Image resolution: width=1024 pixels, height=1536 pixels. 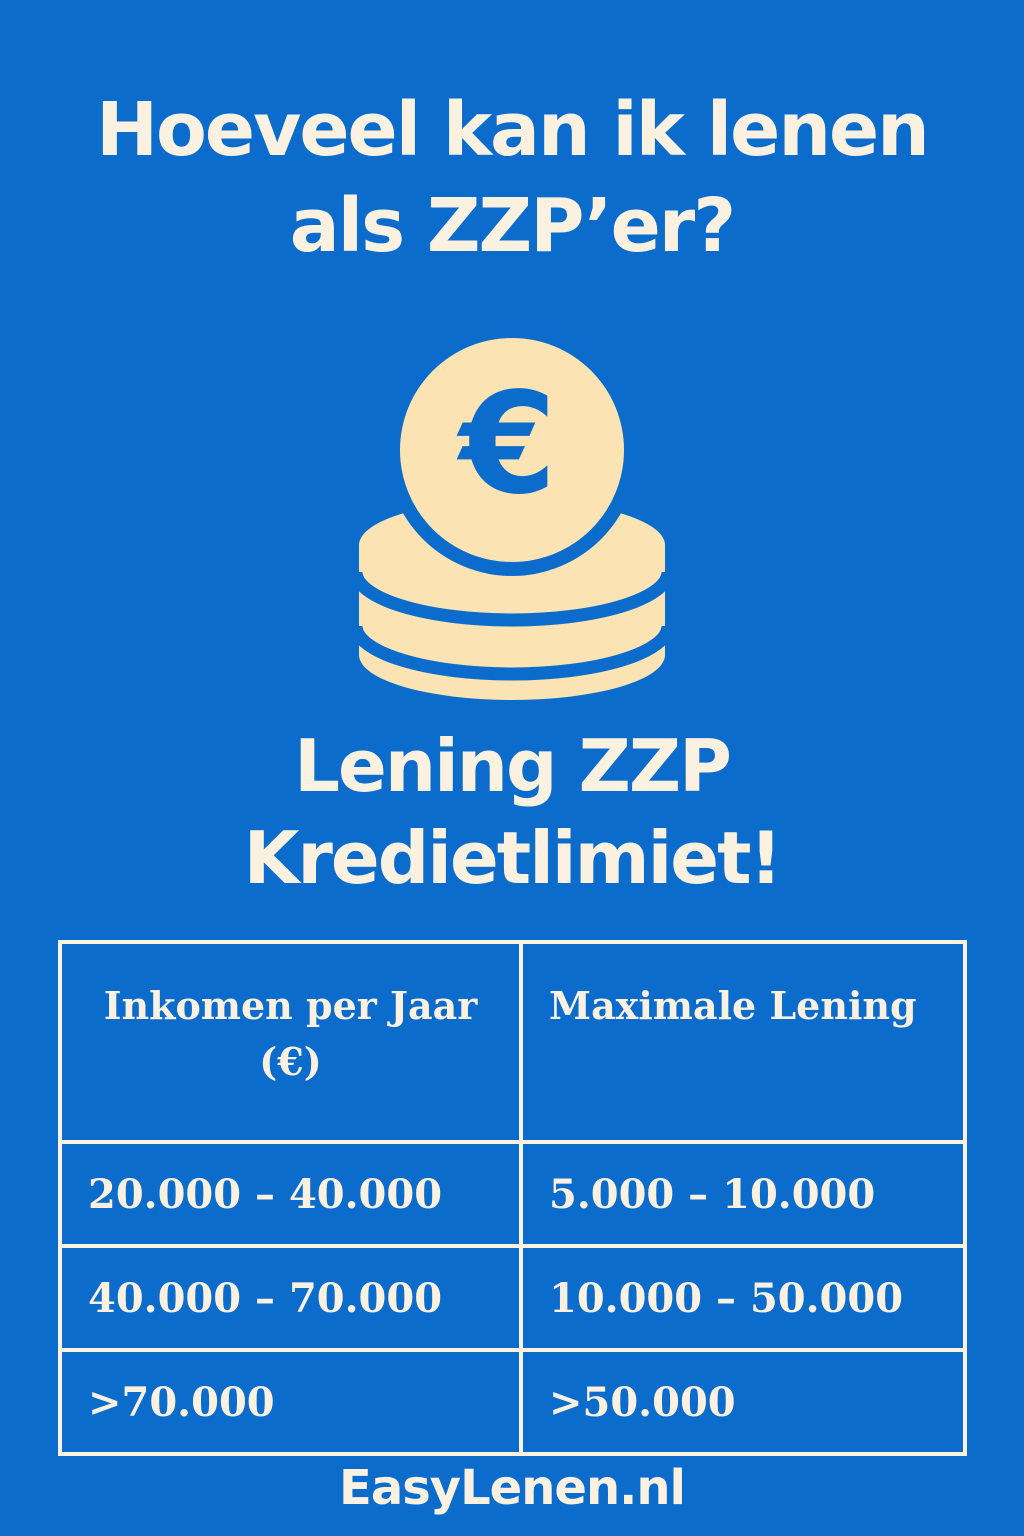 I want to click on table-row: 40.000 – 70.000 10.000 – 50.000, so click(x=512, y=1298).